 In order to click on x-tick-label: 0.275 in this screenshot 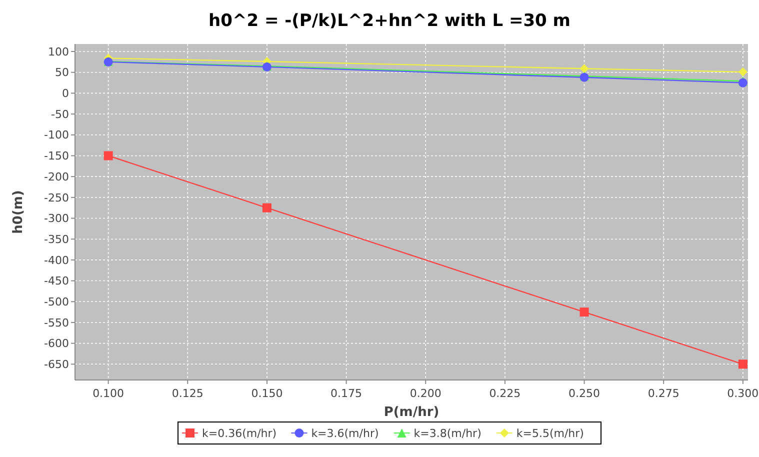, I will do `click(664, 393)`.